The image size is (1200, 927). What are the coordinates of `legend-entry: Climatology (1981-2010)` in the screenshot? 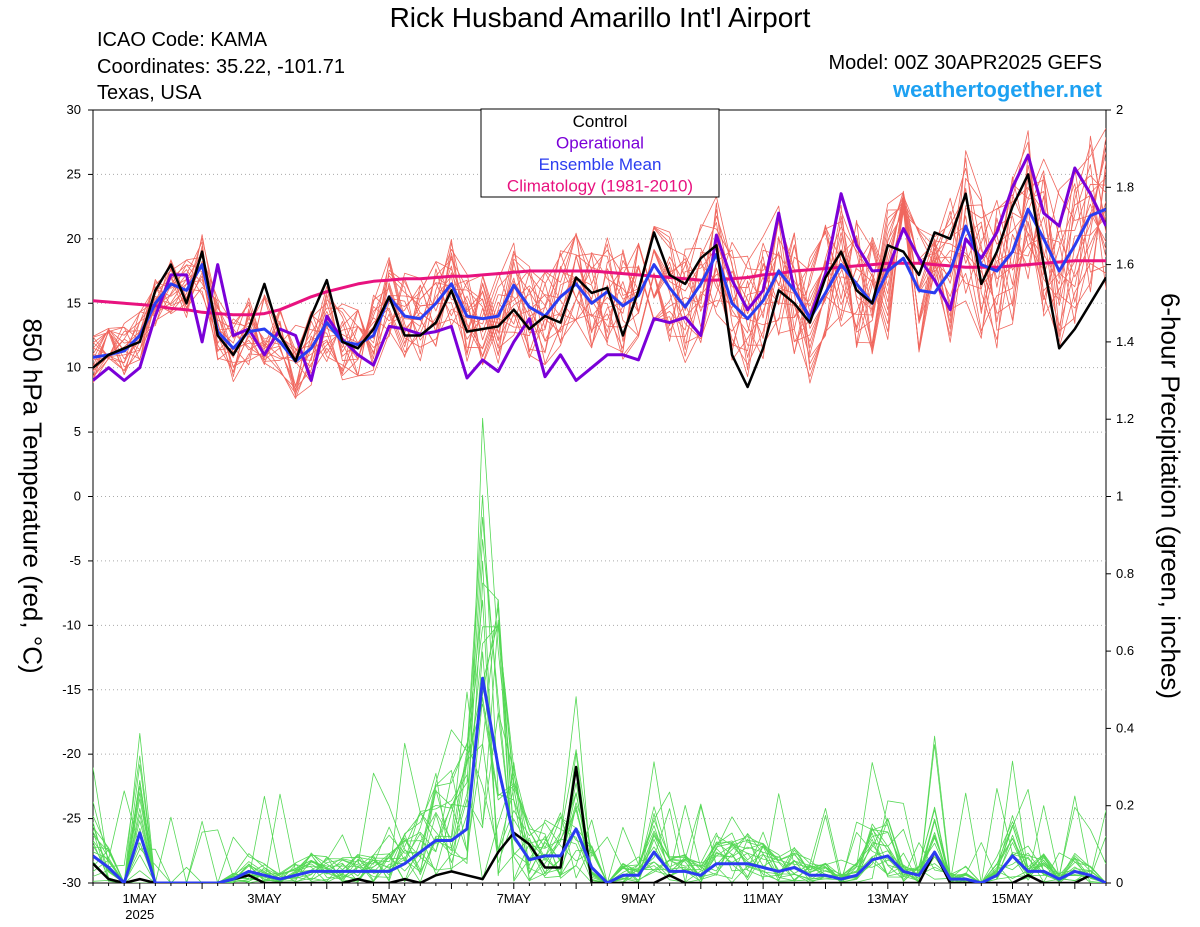 It's located at (600, 186).